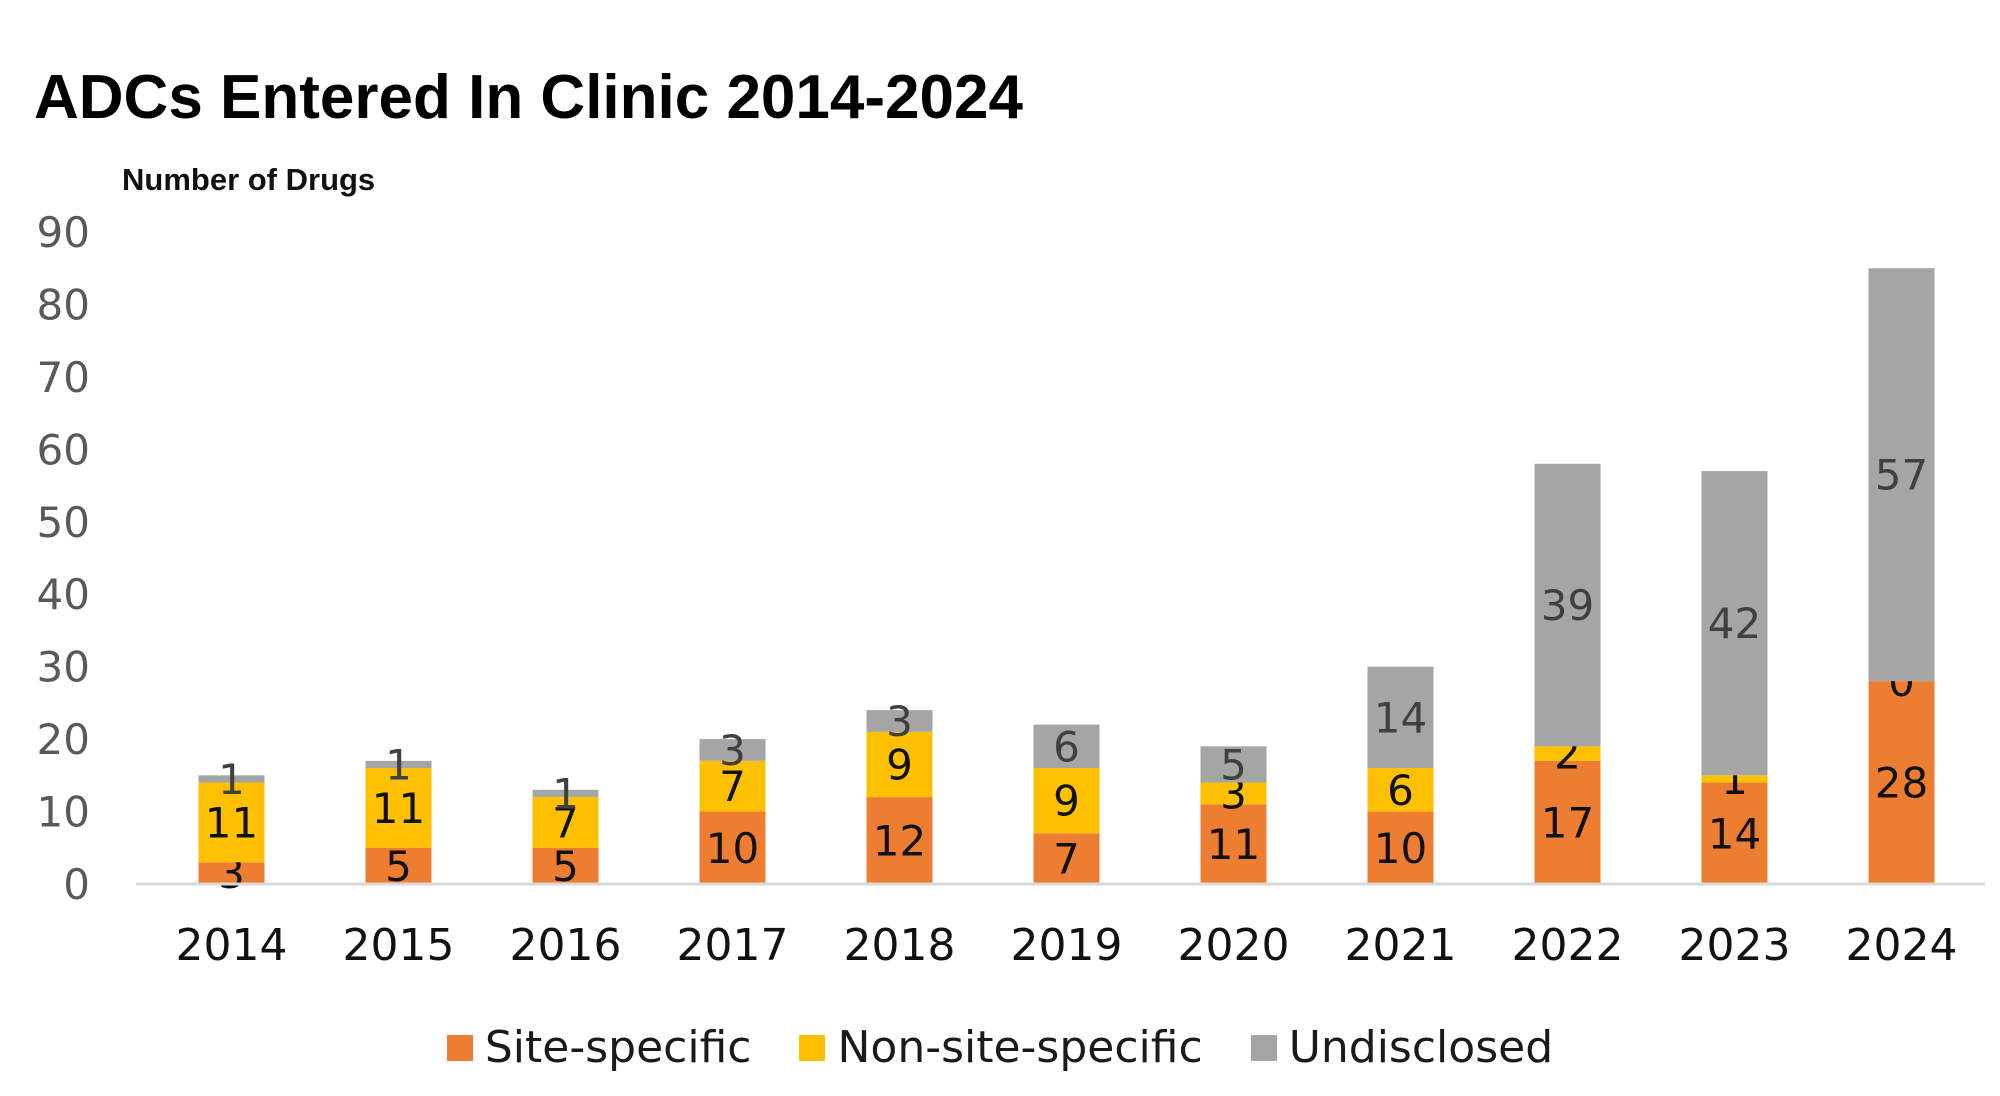 This screenshot has width=2000, height=1096. What do you see at coordinates (1401, 945) in the screenshot?
I see `x-tick-label: 2021` at bounding box center [1401, 945].